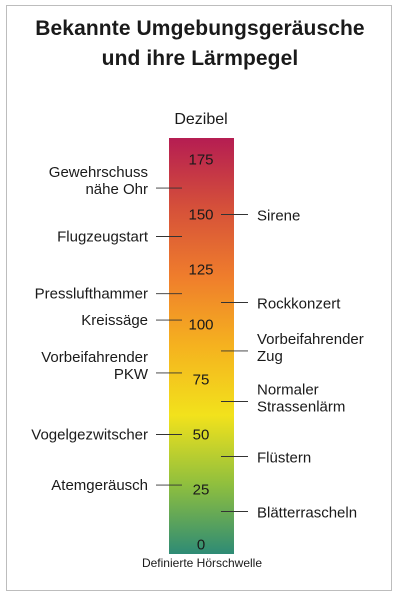 The image size is (400, 600). Describe the element at coordinates (94, 357) in the screenshot. I see `left-label-5-line-1: Vorbeifahrender` at that location.